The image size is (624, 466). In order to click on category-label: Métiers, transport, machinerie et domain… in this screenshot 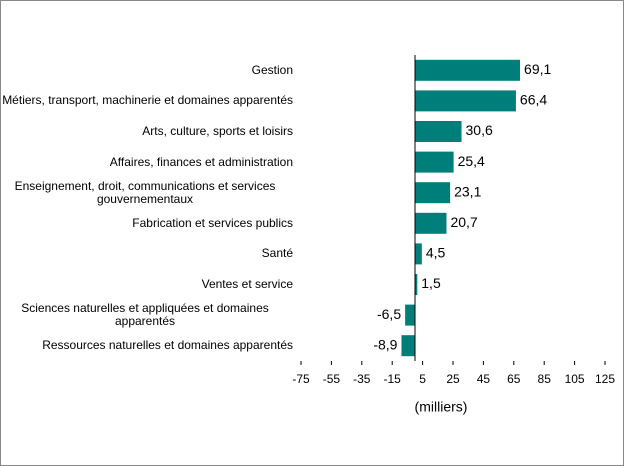, I will do `click(147, 101)`.